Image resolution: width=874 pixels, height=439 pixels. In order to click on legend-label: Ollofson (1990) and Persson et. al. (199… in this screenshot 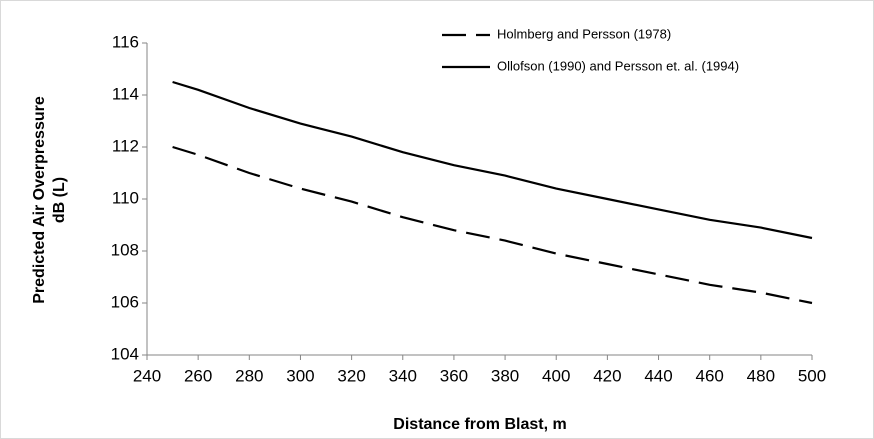, I will do `click(618, 65)`.